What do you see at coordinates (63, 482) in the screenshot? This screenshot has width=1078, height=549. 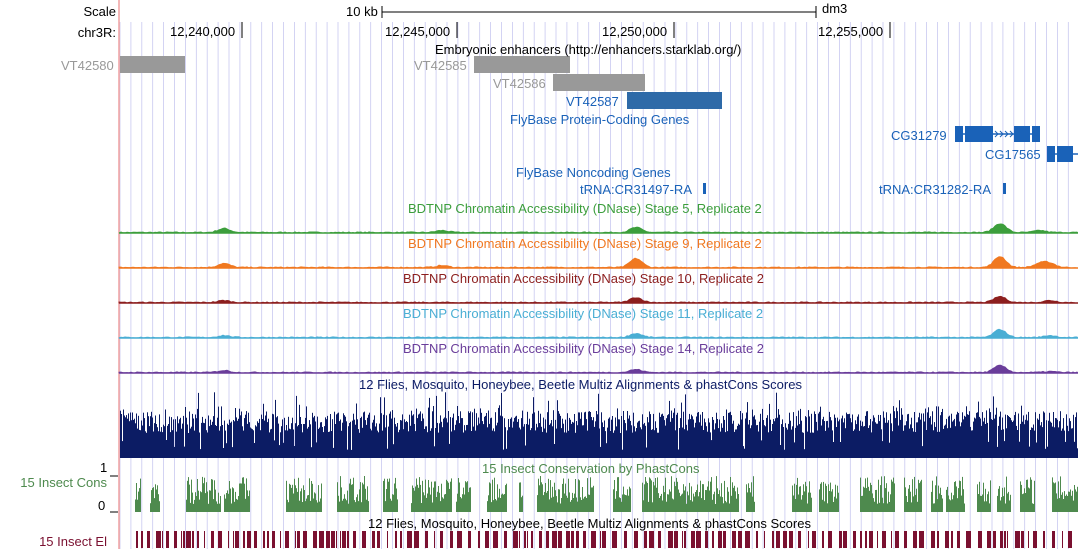 I see `insect-cons-side-label: 15 Insect Cons` at bounding box center [63, 482].